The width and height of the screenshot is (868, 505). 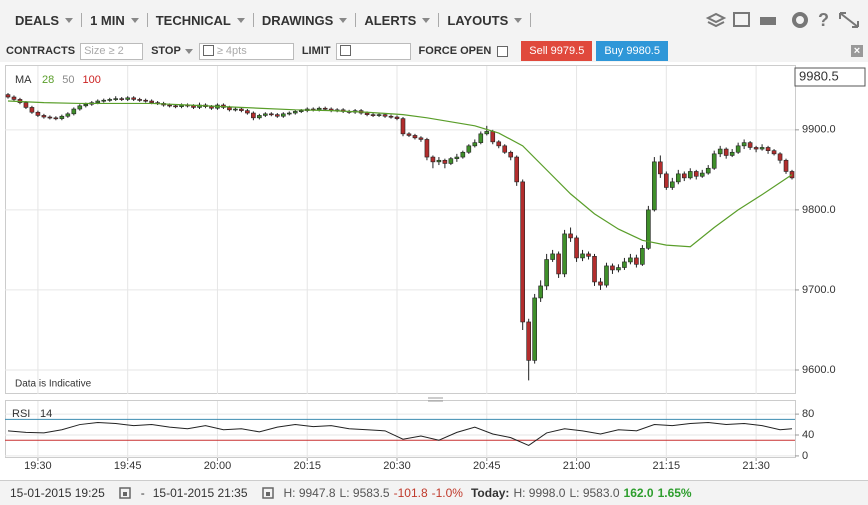 I want to click on contracts-input: Size ≥ 2, so click(x=112, y=51).